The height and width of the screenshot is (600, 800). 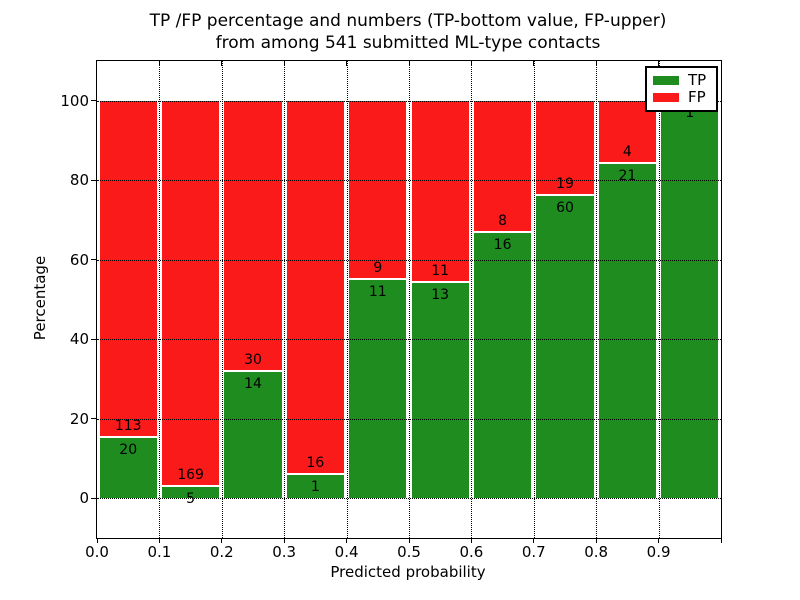 What do you see at coordinates (658, 552) in the screenshot?
I see `x-tick-label: 0.9` at bounding box center [658, 552].